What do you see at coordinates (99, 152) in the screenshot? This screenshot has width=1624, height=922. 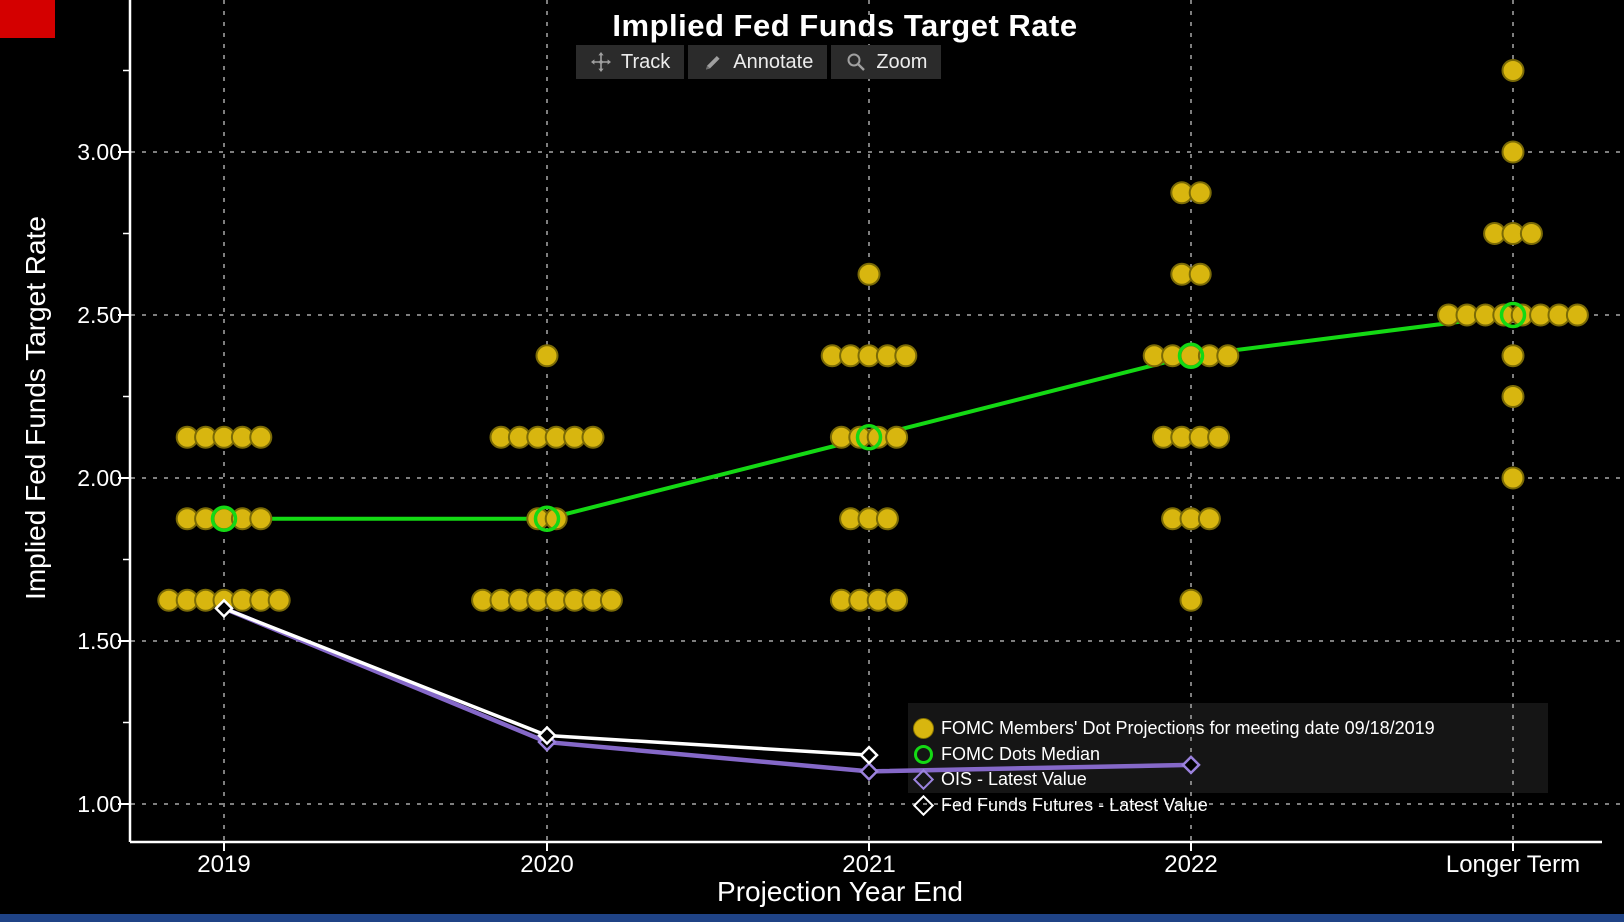 I see `y-tick-label: 3.00` at bounding box center [99, 152].